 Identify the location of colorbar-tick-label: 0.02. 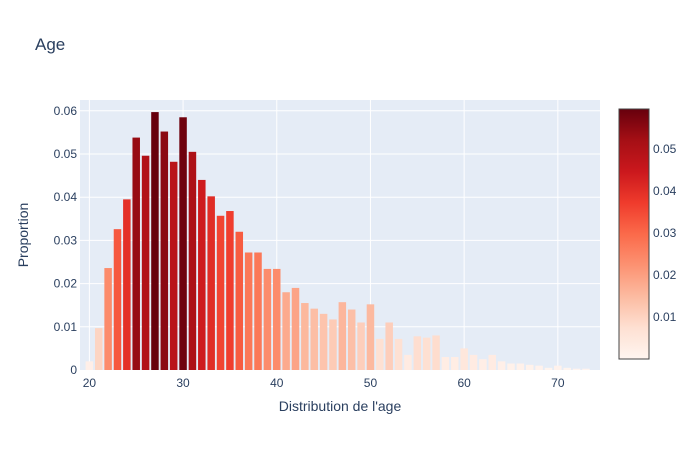
(665, 275).